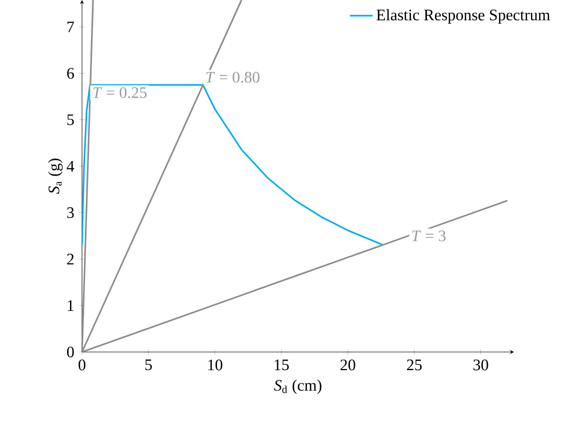 Image resolution: width=571 pixels, height=428 pixels. Describe the element at coordinates (233, 77) in the screenshot. I see `annotation: T = 0.80` at that location.